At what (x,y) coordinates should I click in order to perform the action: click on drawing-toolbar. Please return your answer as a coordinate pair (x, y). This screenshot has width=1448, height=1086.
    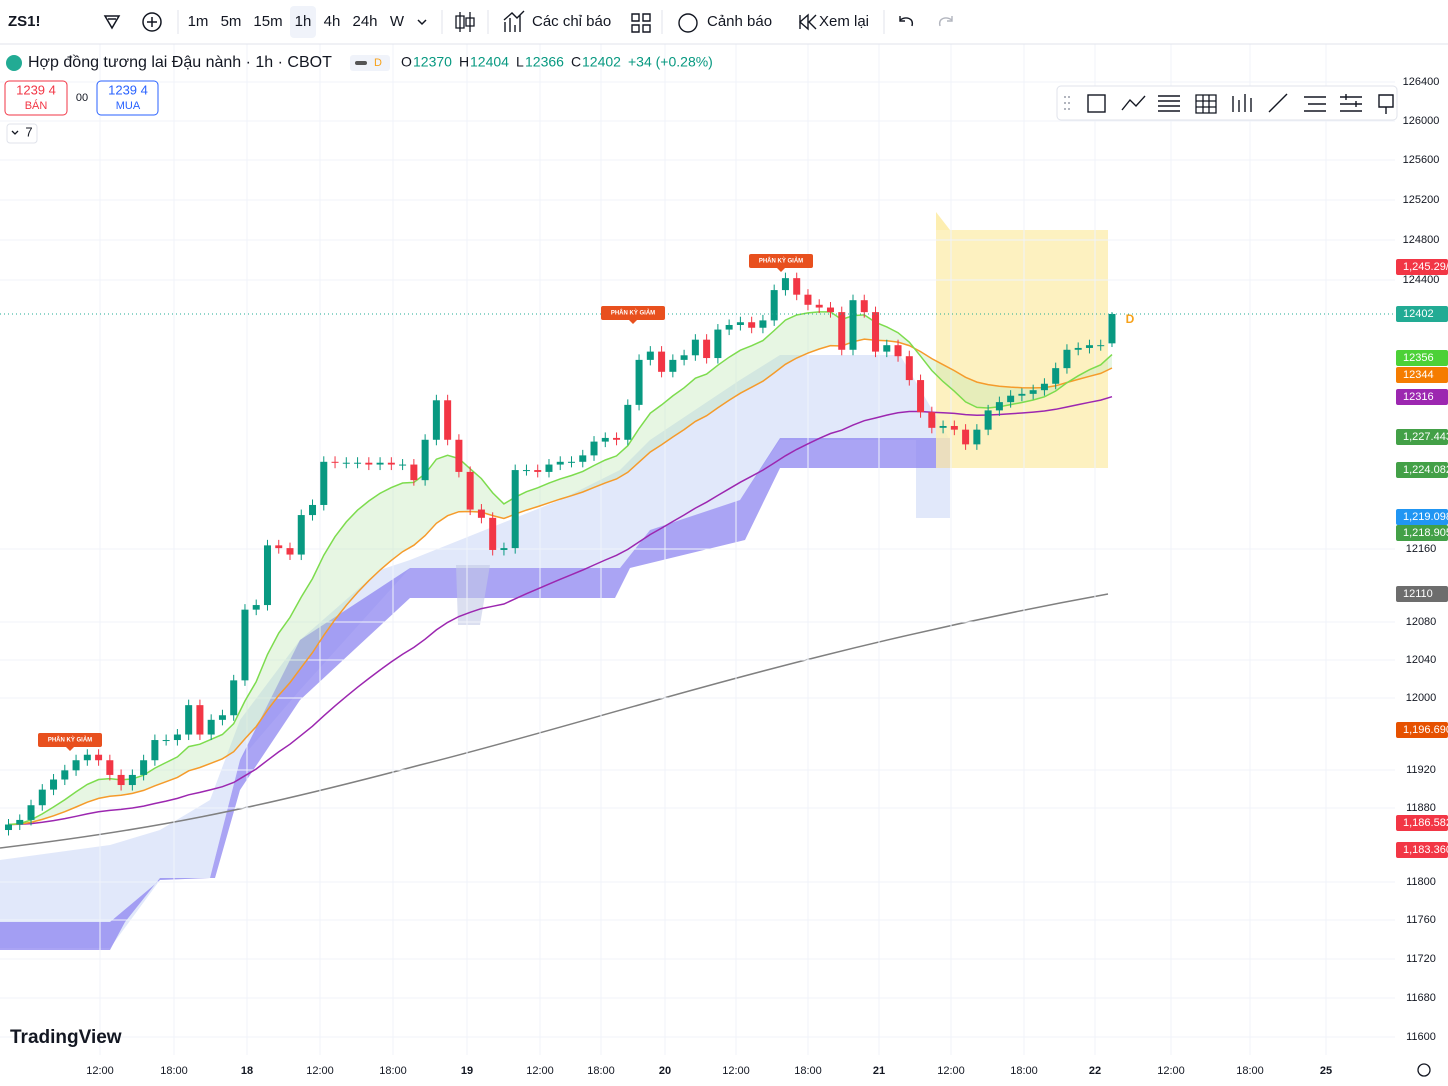
    Looking at the image, I should click on (1227, 103).